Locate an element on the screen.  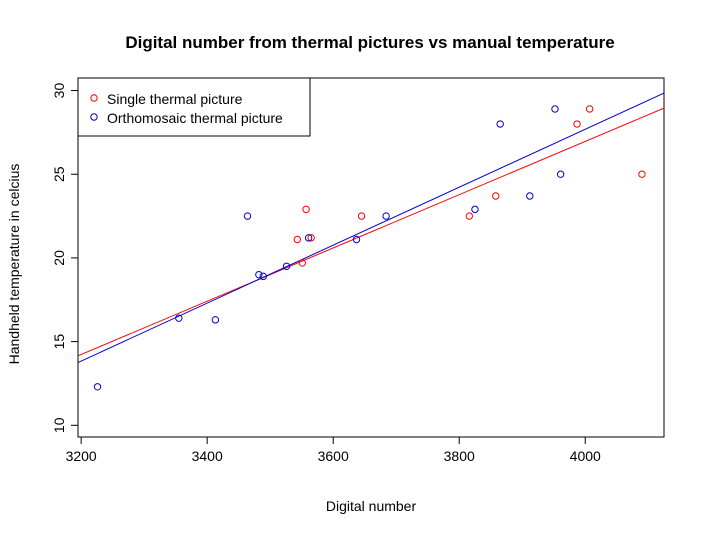
legend-marker-single is located at coordinates (94, 98).